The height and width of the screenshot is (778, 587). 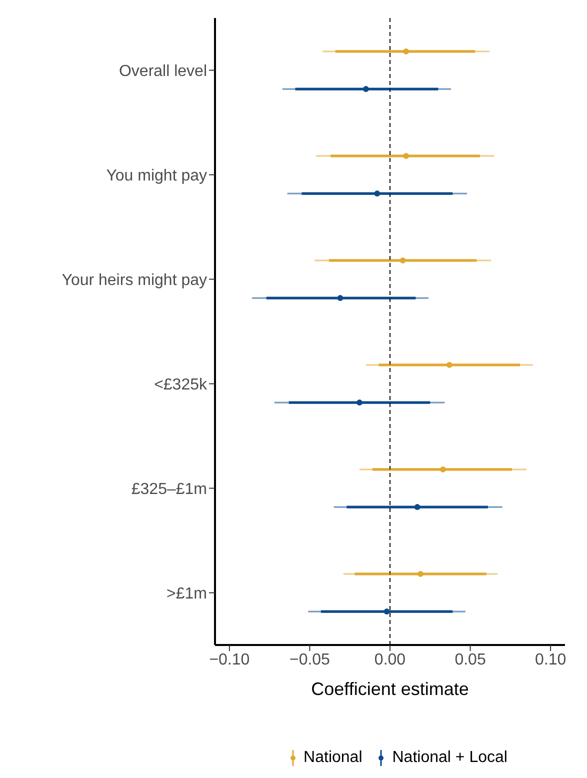 What do you see at coordinates (186, 593) in the screenshot?
I see `y-tick-label: >£1m` at bounding box center [186, 593].